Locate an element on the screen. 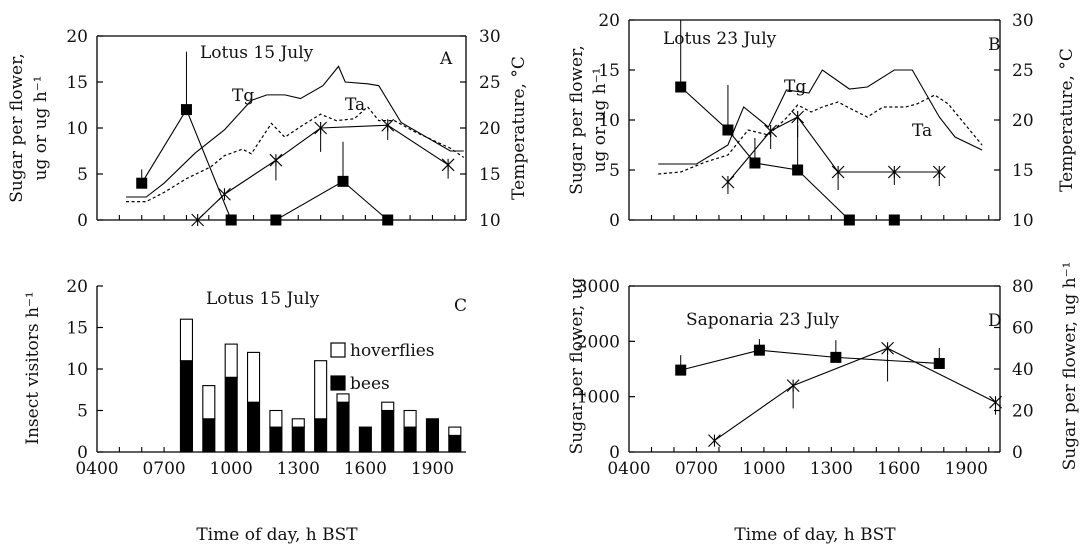 Image resolution: width=1086 pixels, height=552 pixels. panel-d-star-series-line is located at coordinates (855, 394).